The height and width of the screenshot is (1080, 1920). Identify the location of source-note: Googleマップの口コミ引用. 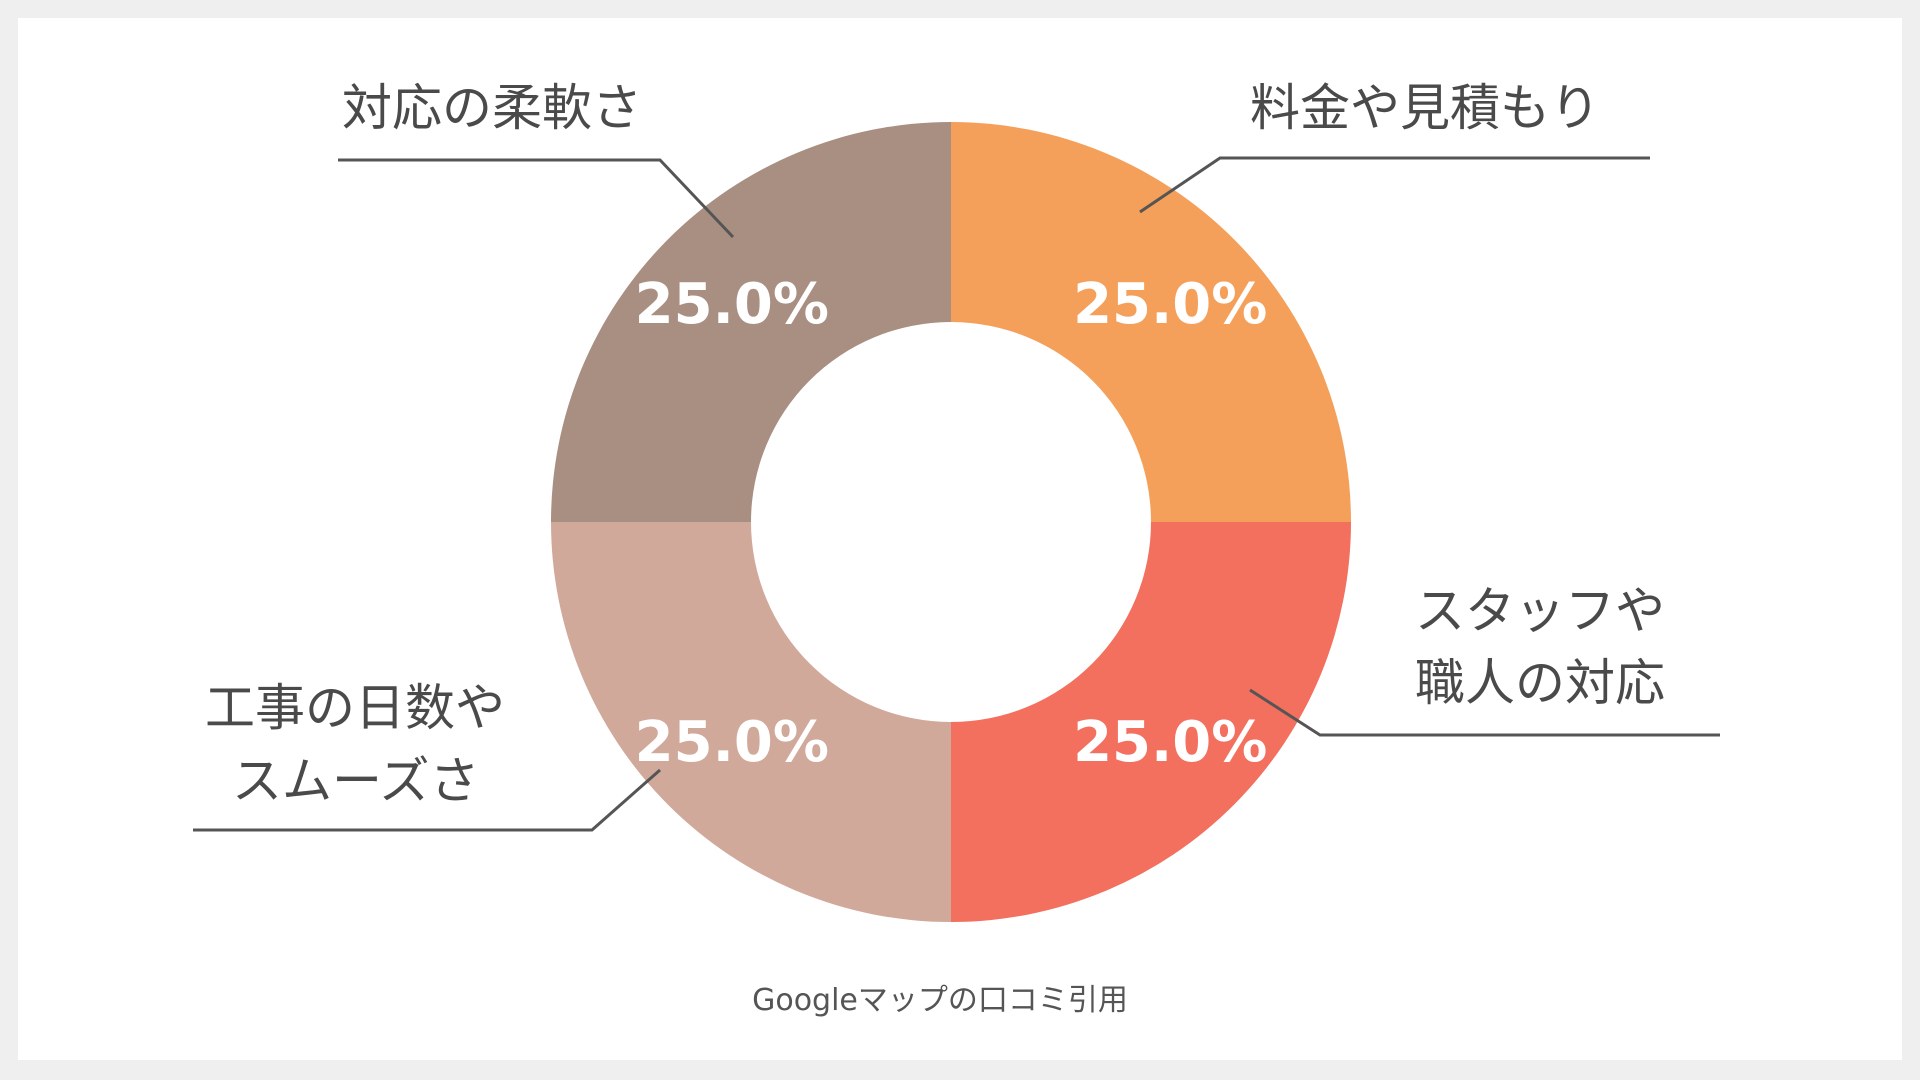
(940, 1000).